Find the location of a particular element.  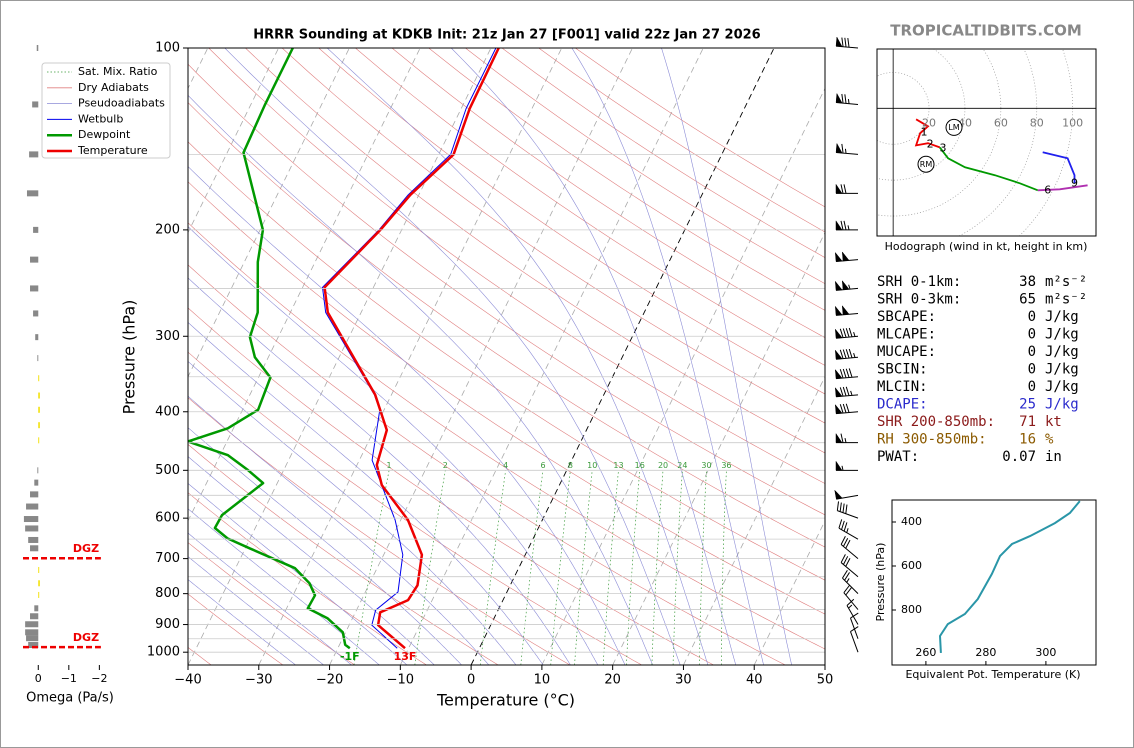

watermark: TROPICALTIDBITS.COM is located at coordinates (986, 31).